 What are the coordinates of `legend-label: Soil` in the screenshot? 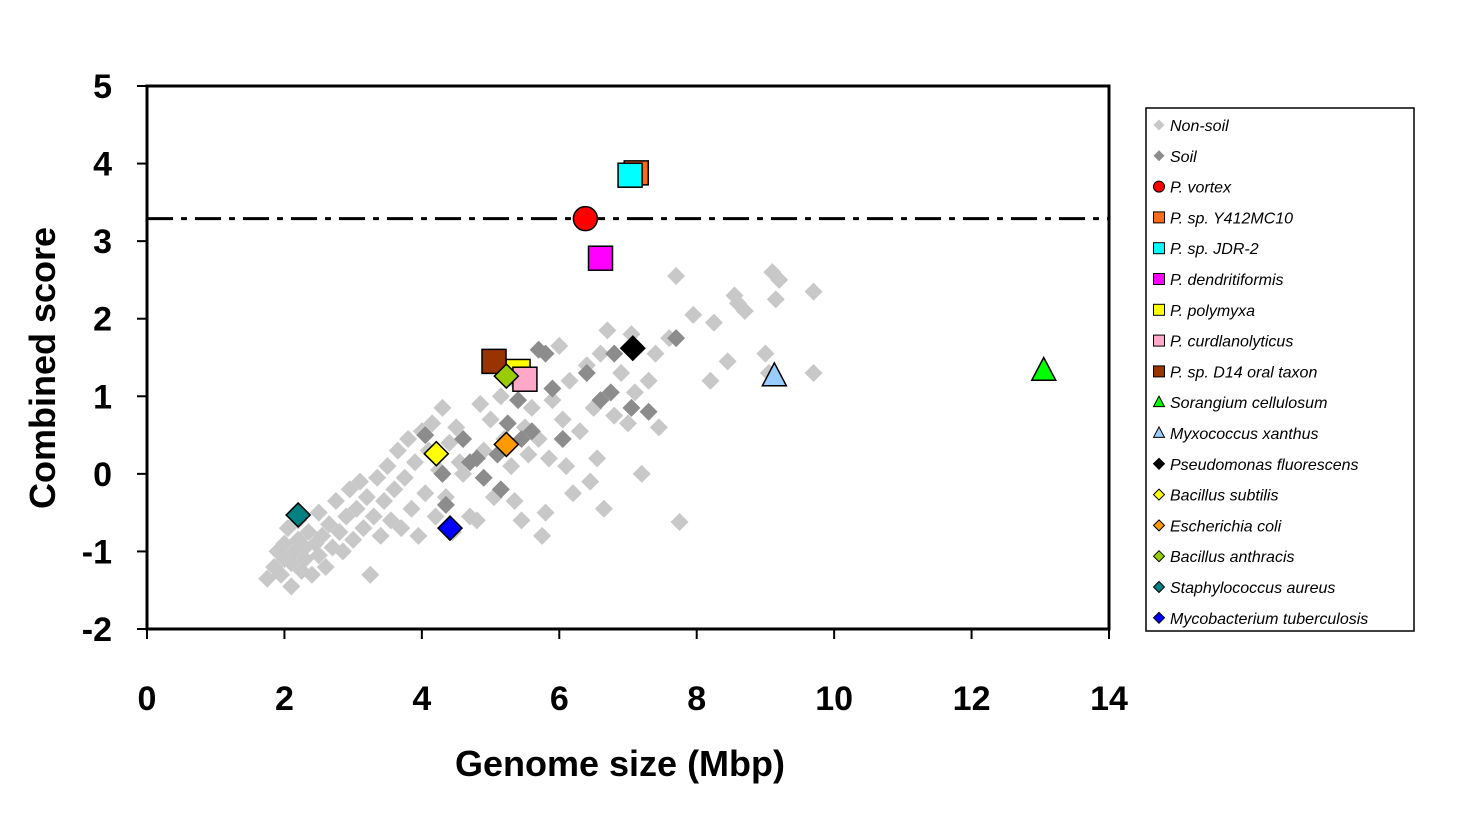 It's located at (1183, 157).